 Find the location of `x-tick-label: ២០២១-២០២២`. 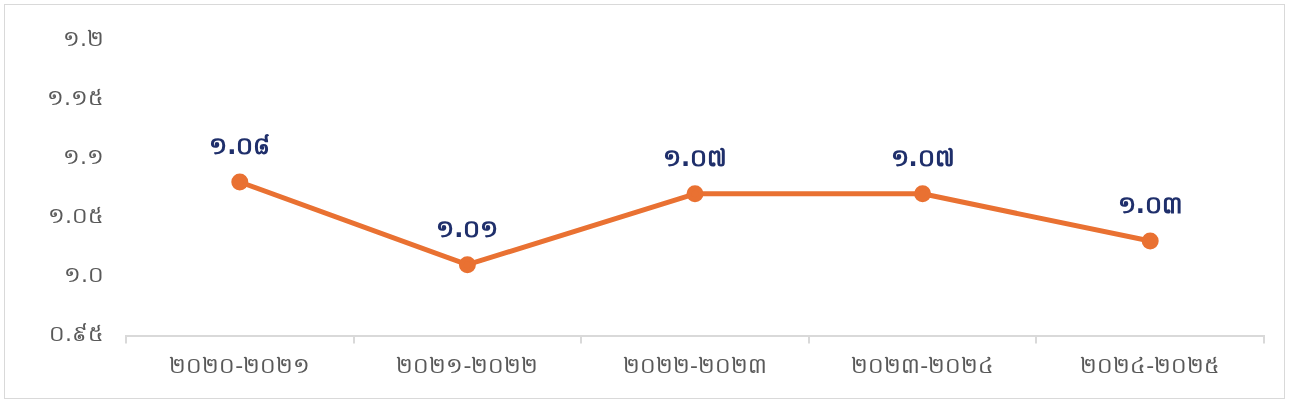

x-tick-label: ២០២១-២០២២ is located at coordinates (467, 365).